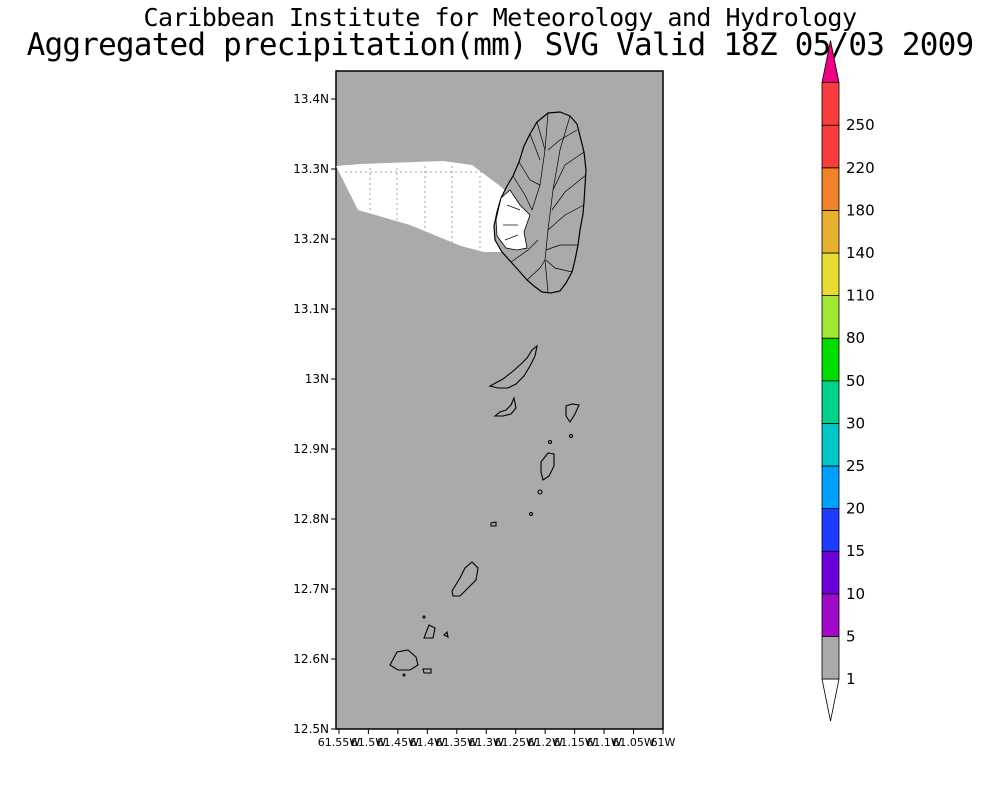  Describe the element at coordinates (855, 423) in the screenshot. I see `legend-label: 30` at that location.